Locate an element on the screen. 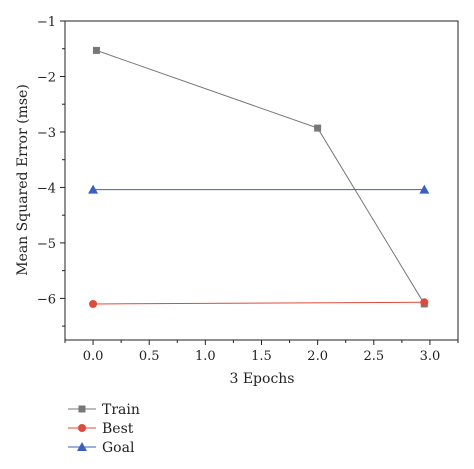  legend-marker-goal is located at coordinates (82, 446).